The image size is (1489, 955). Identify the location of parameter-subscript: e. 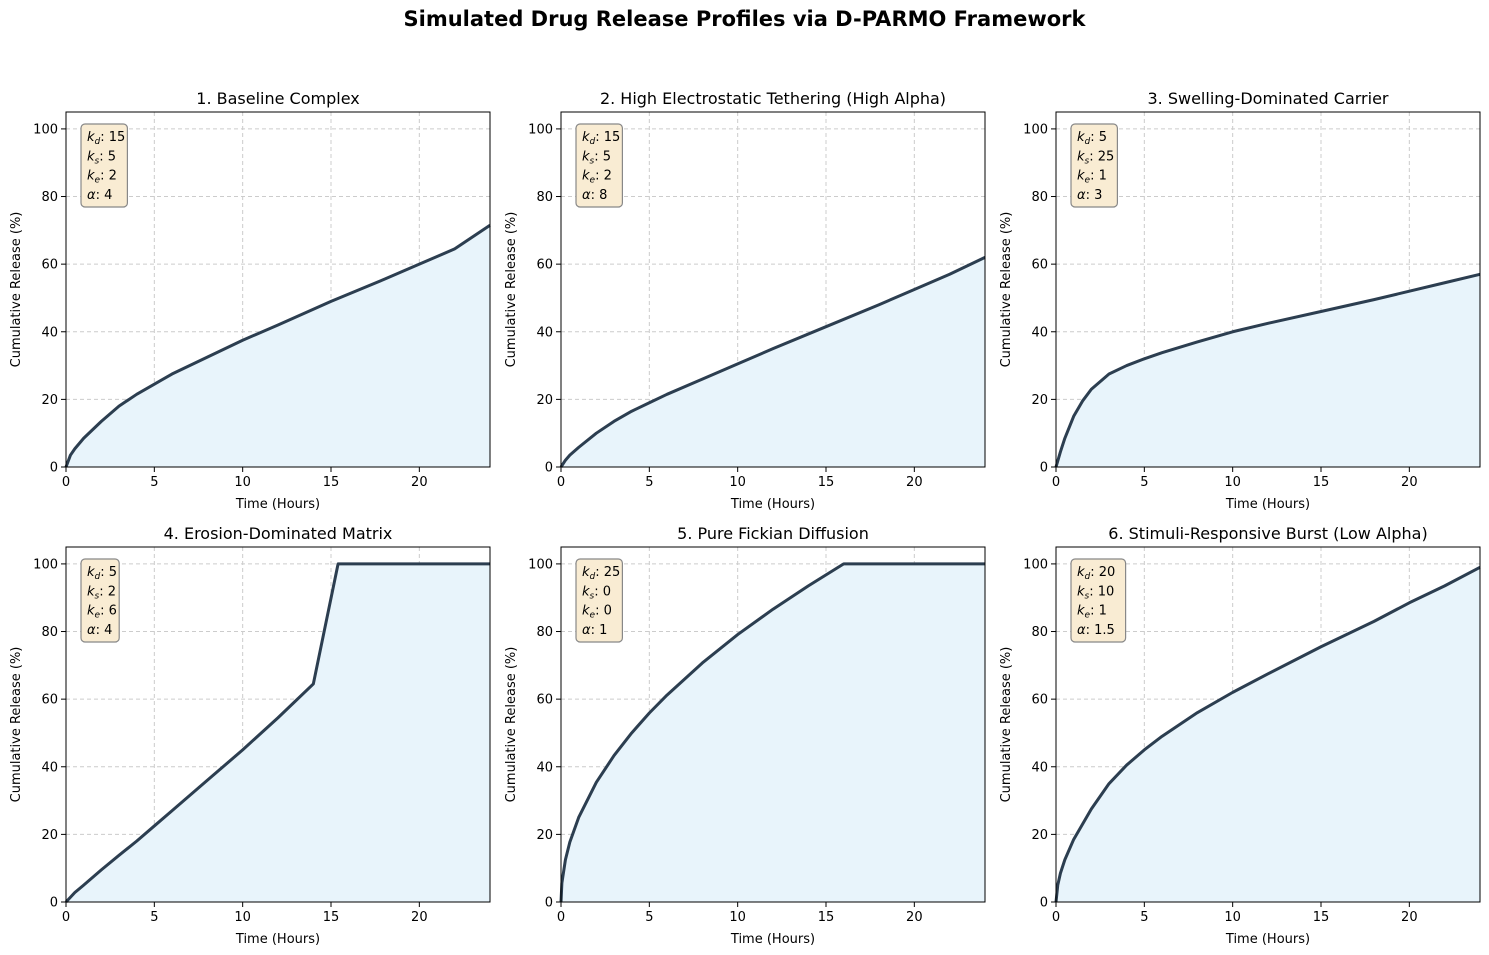
(98, 181).